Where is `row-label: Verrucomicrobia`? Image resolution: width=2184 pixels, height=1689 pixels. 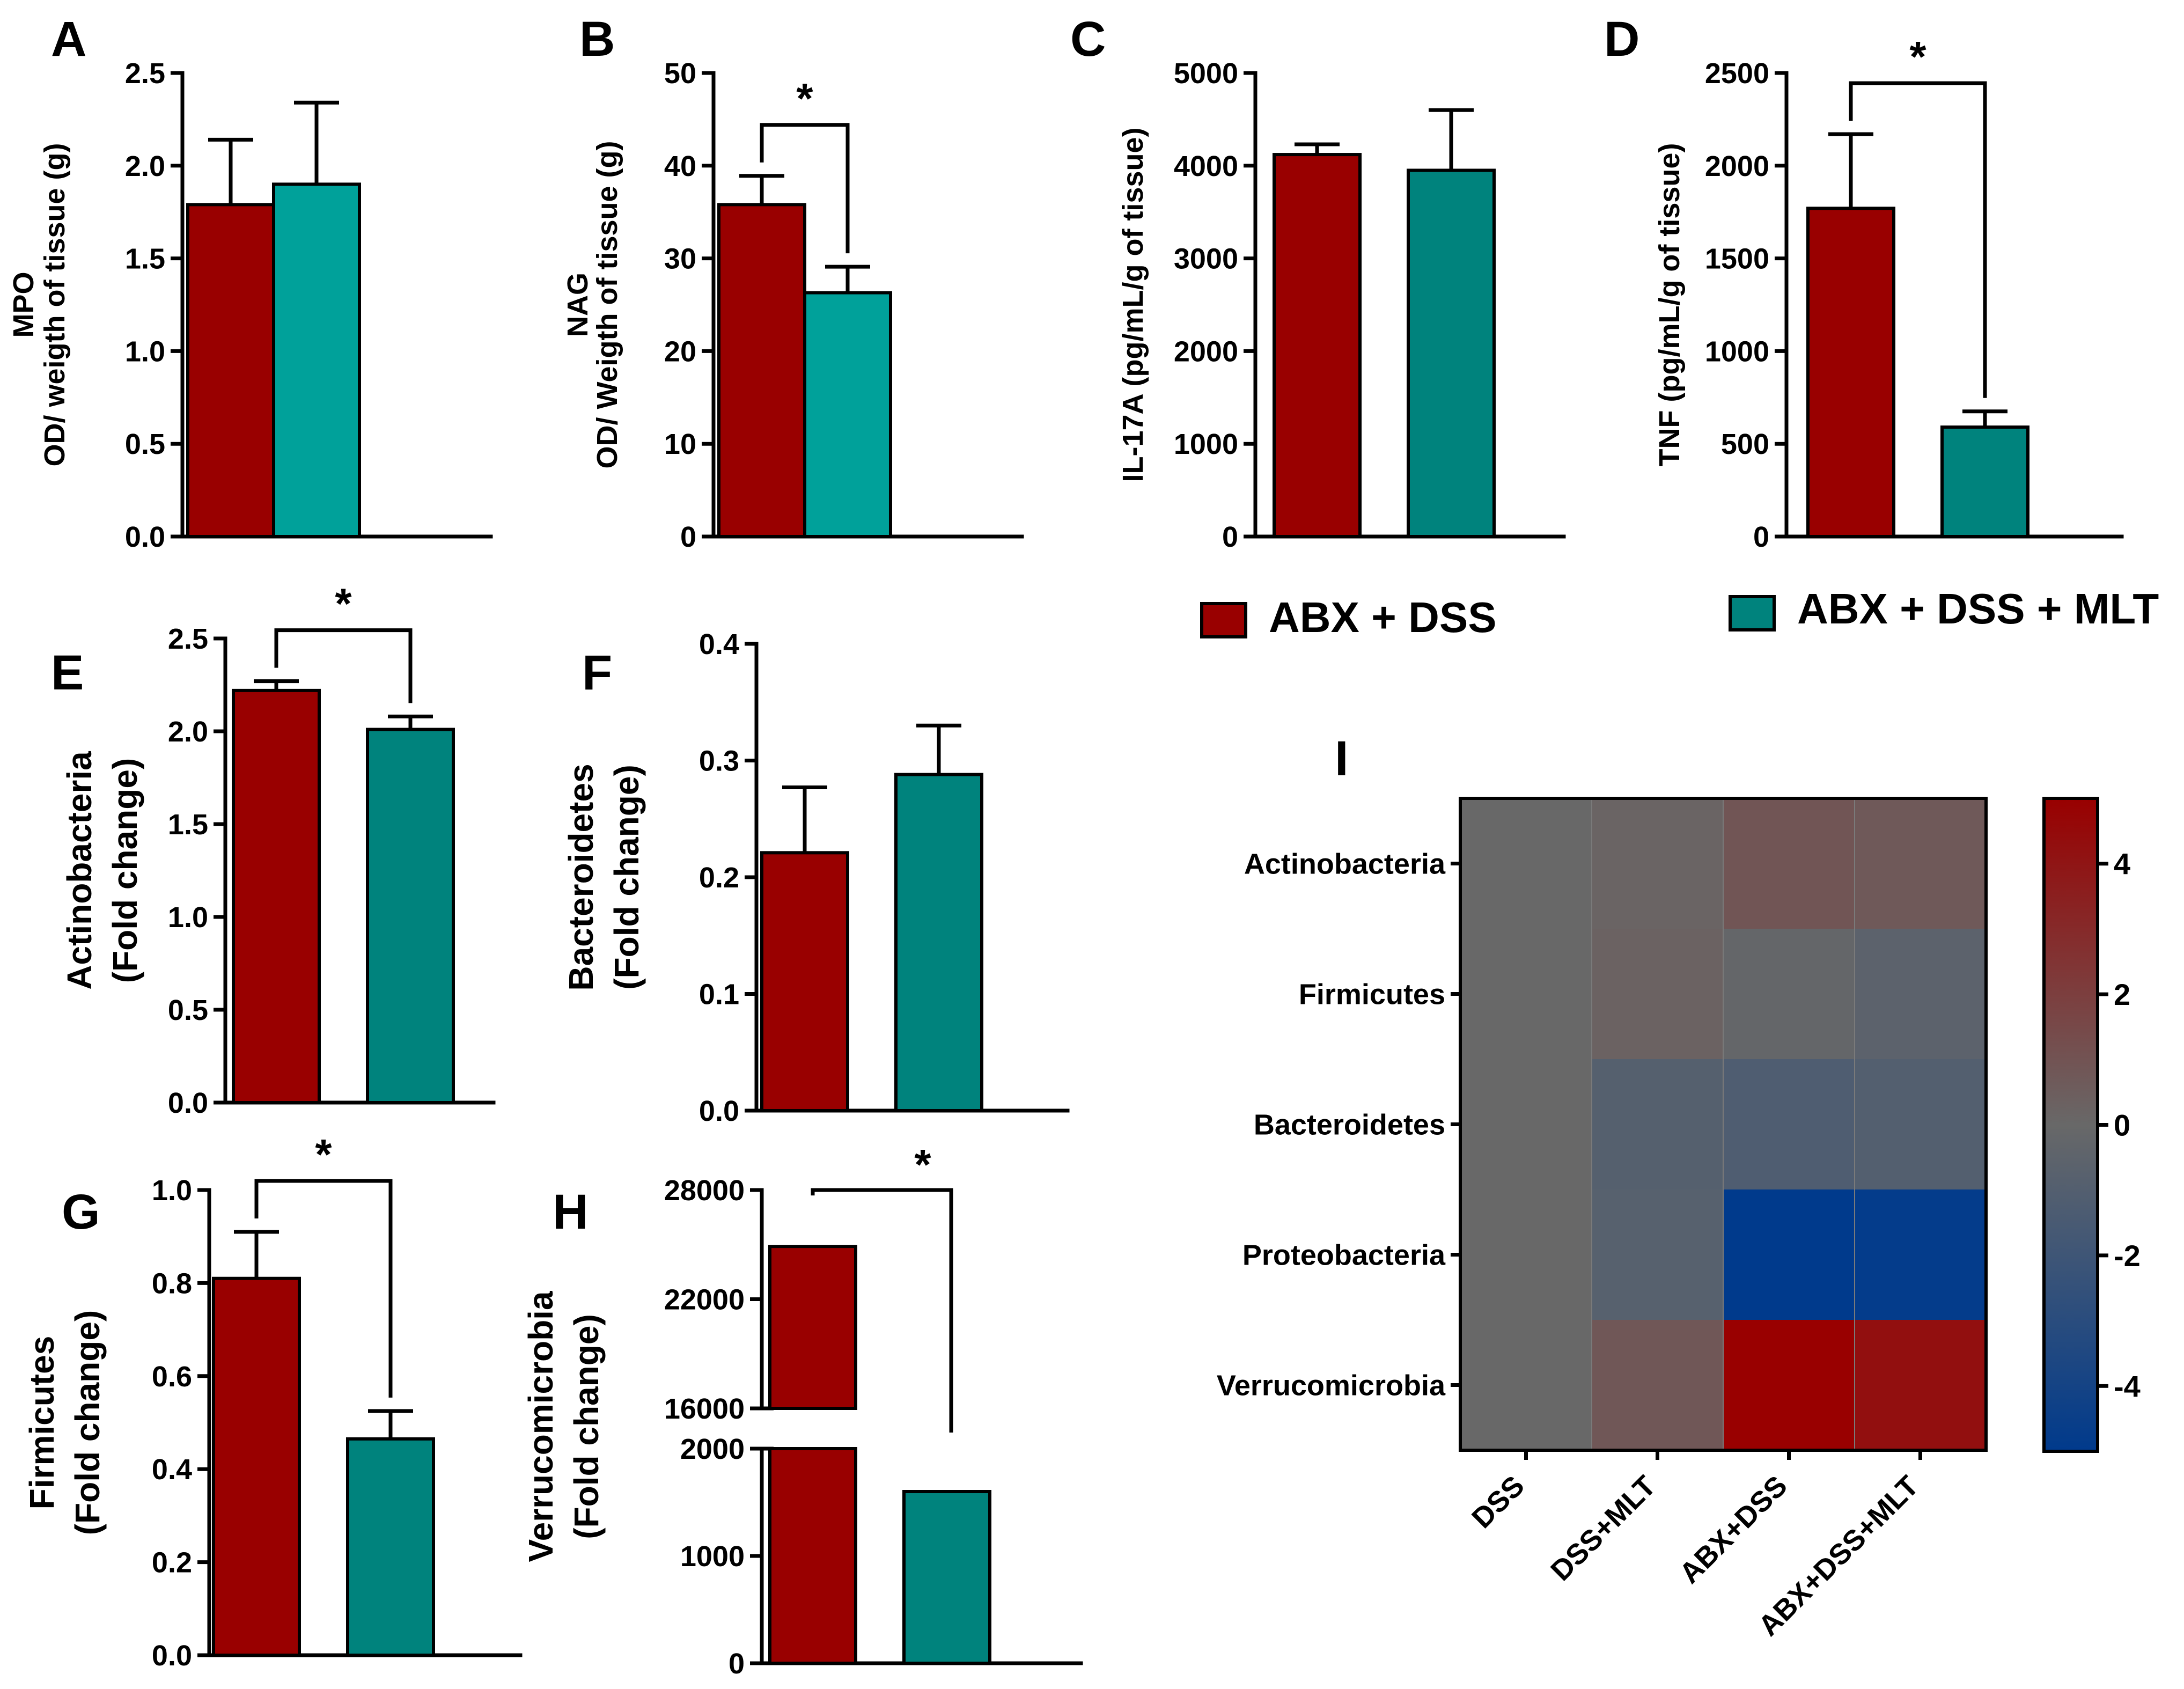 row-label: Verrucomicrobia is located at coordinates (1331, 1386).